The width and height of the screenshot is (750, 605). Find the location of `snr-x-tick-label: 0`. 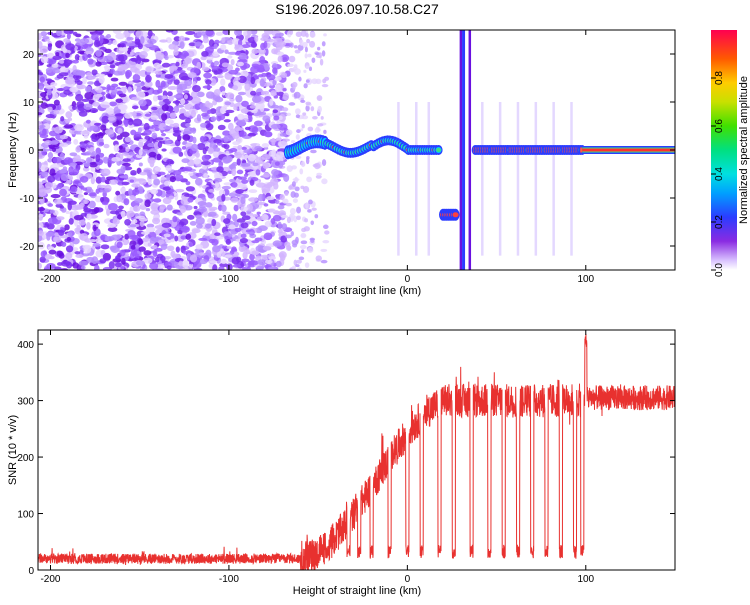

snr-x-tick-label: 0 is located at coordinates (408, 579).